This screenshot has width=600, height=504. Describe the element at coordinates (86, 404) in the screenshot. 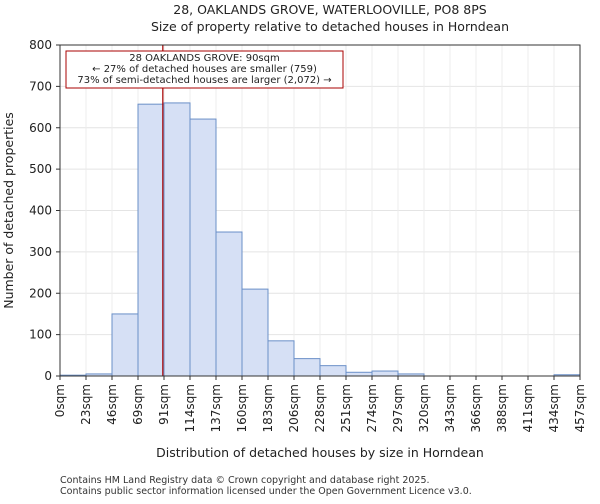

I see `x-tick-label: 23sqm` at that location.